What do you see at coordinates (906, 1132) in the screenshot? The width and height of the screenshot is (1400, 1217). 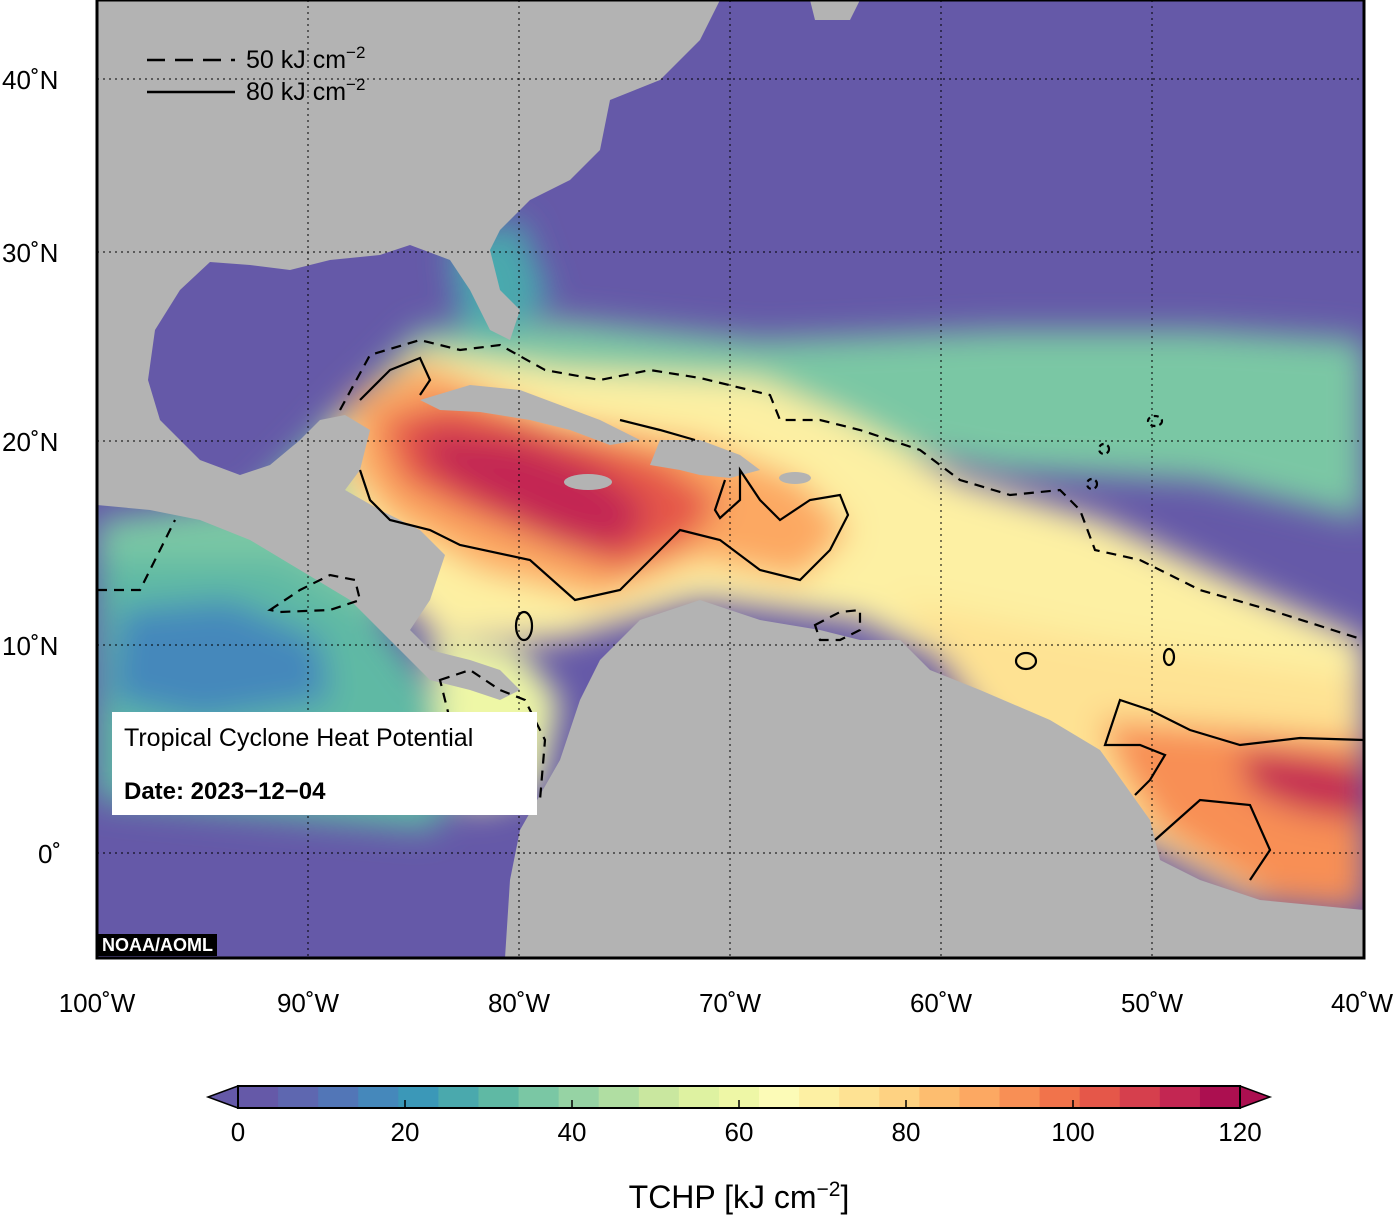 I see `colorbar-tick-label: 80` at bounding box center [906, 1132].